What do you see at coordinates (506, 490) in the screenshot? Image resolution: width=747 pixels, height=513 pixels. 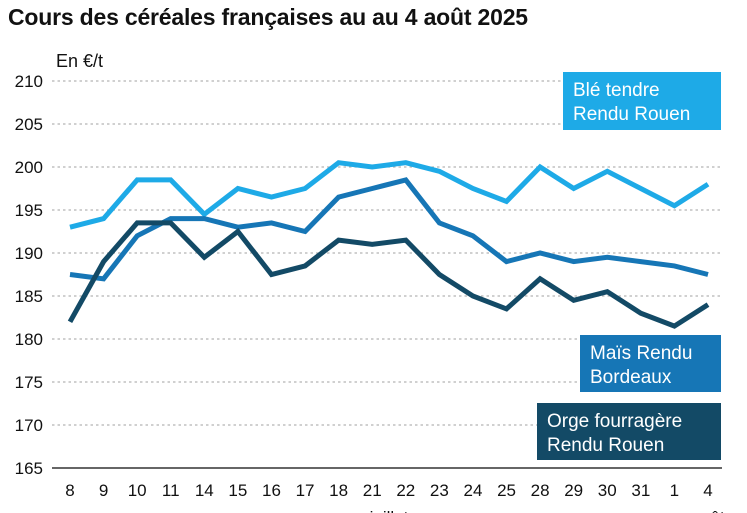 I see `x-tick-label: 25` at bounding box center [506, 490].